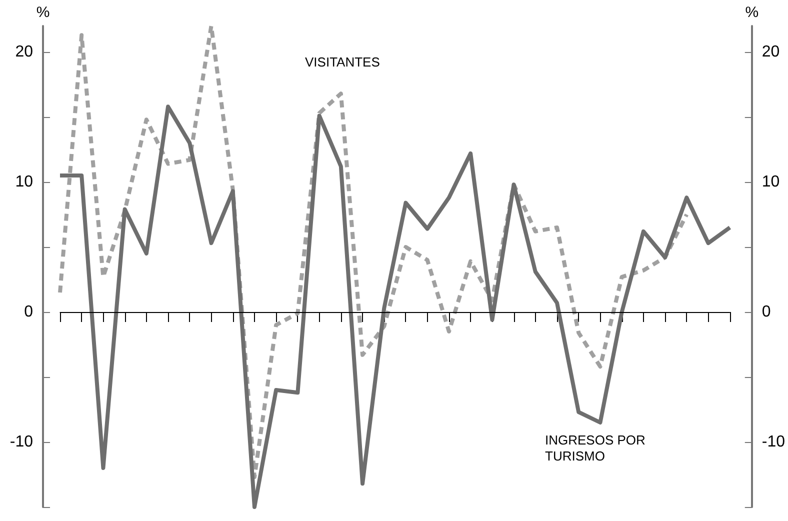 The image size is (788, 521). What do you see at coordinates (24, 182) in the screenshot?
I see `y-tick-label: 10` at bounding box center [24, 182].